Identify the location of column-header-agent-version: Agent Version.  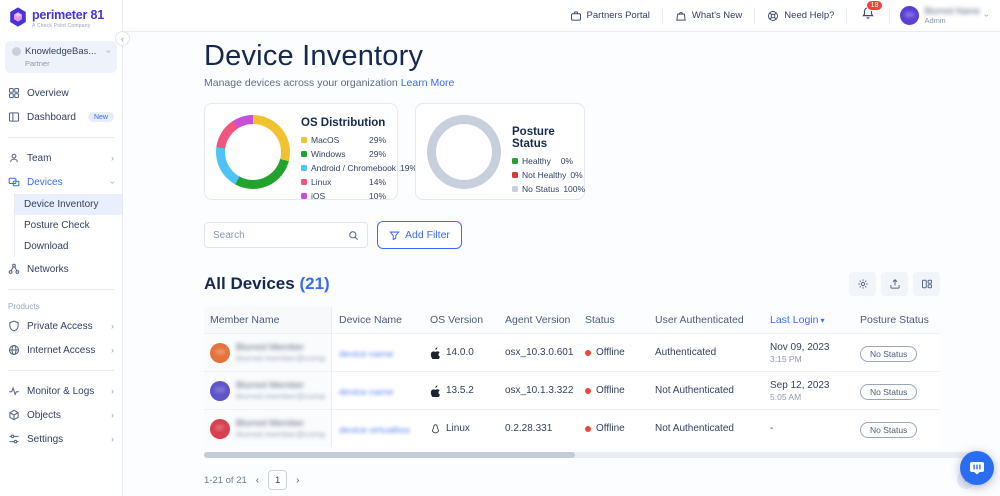
(538, 320).